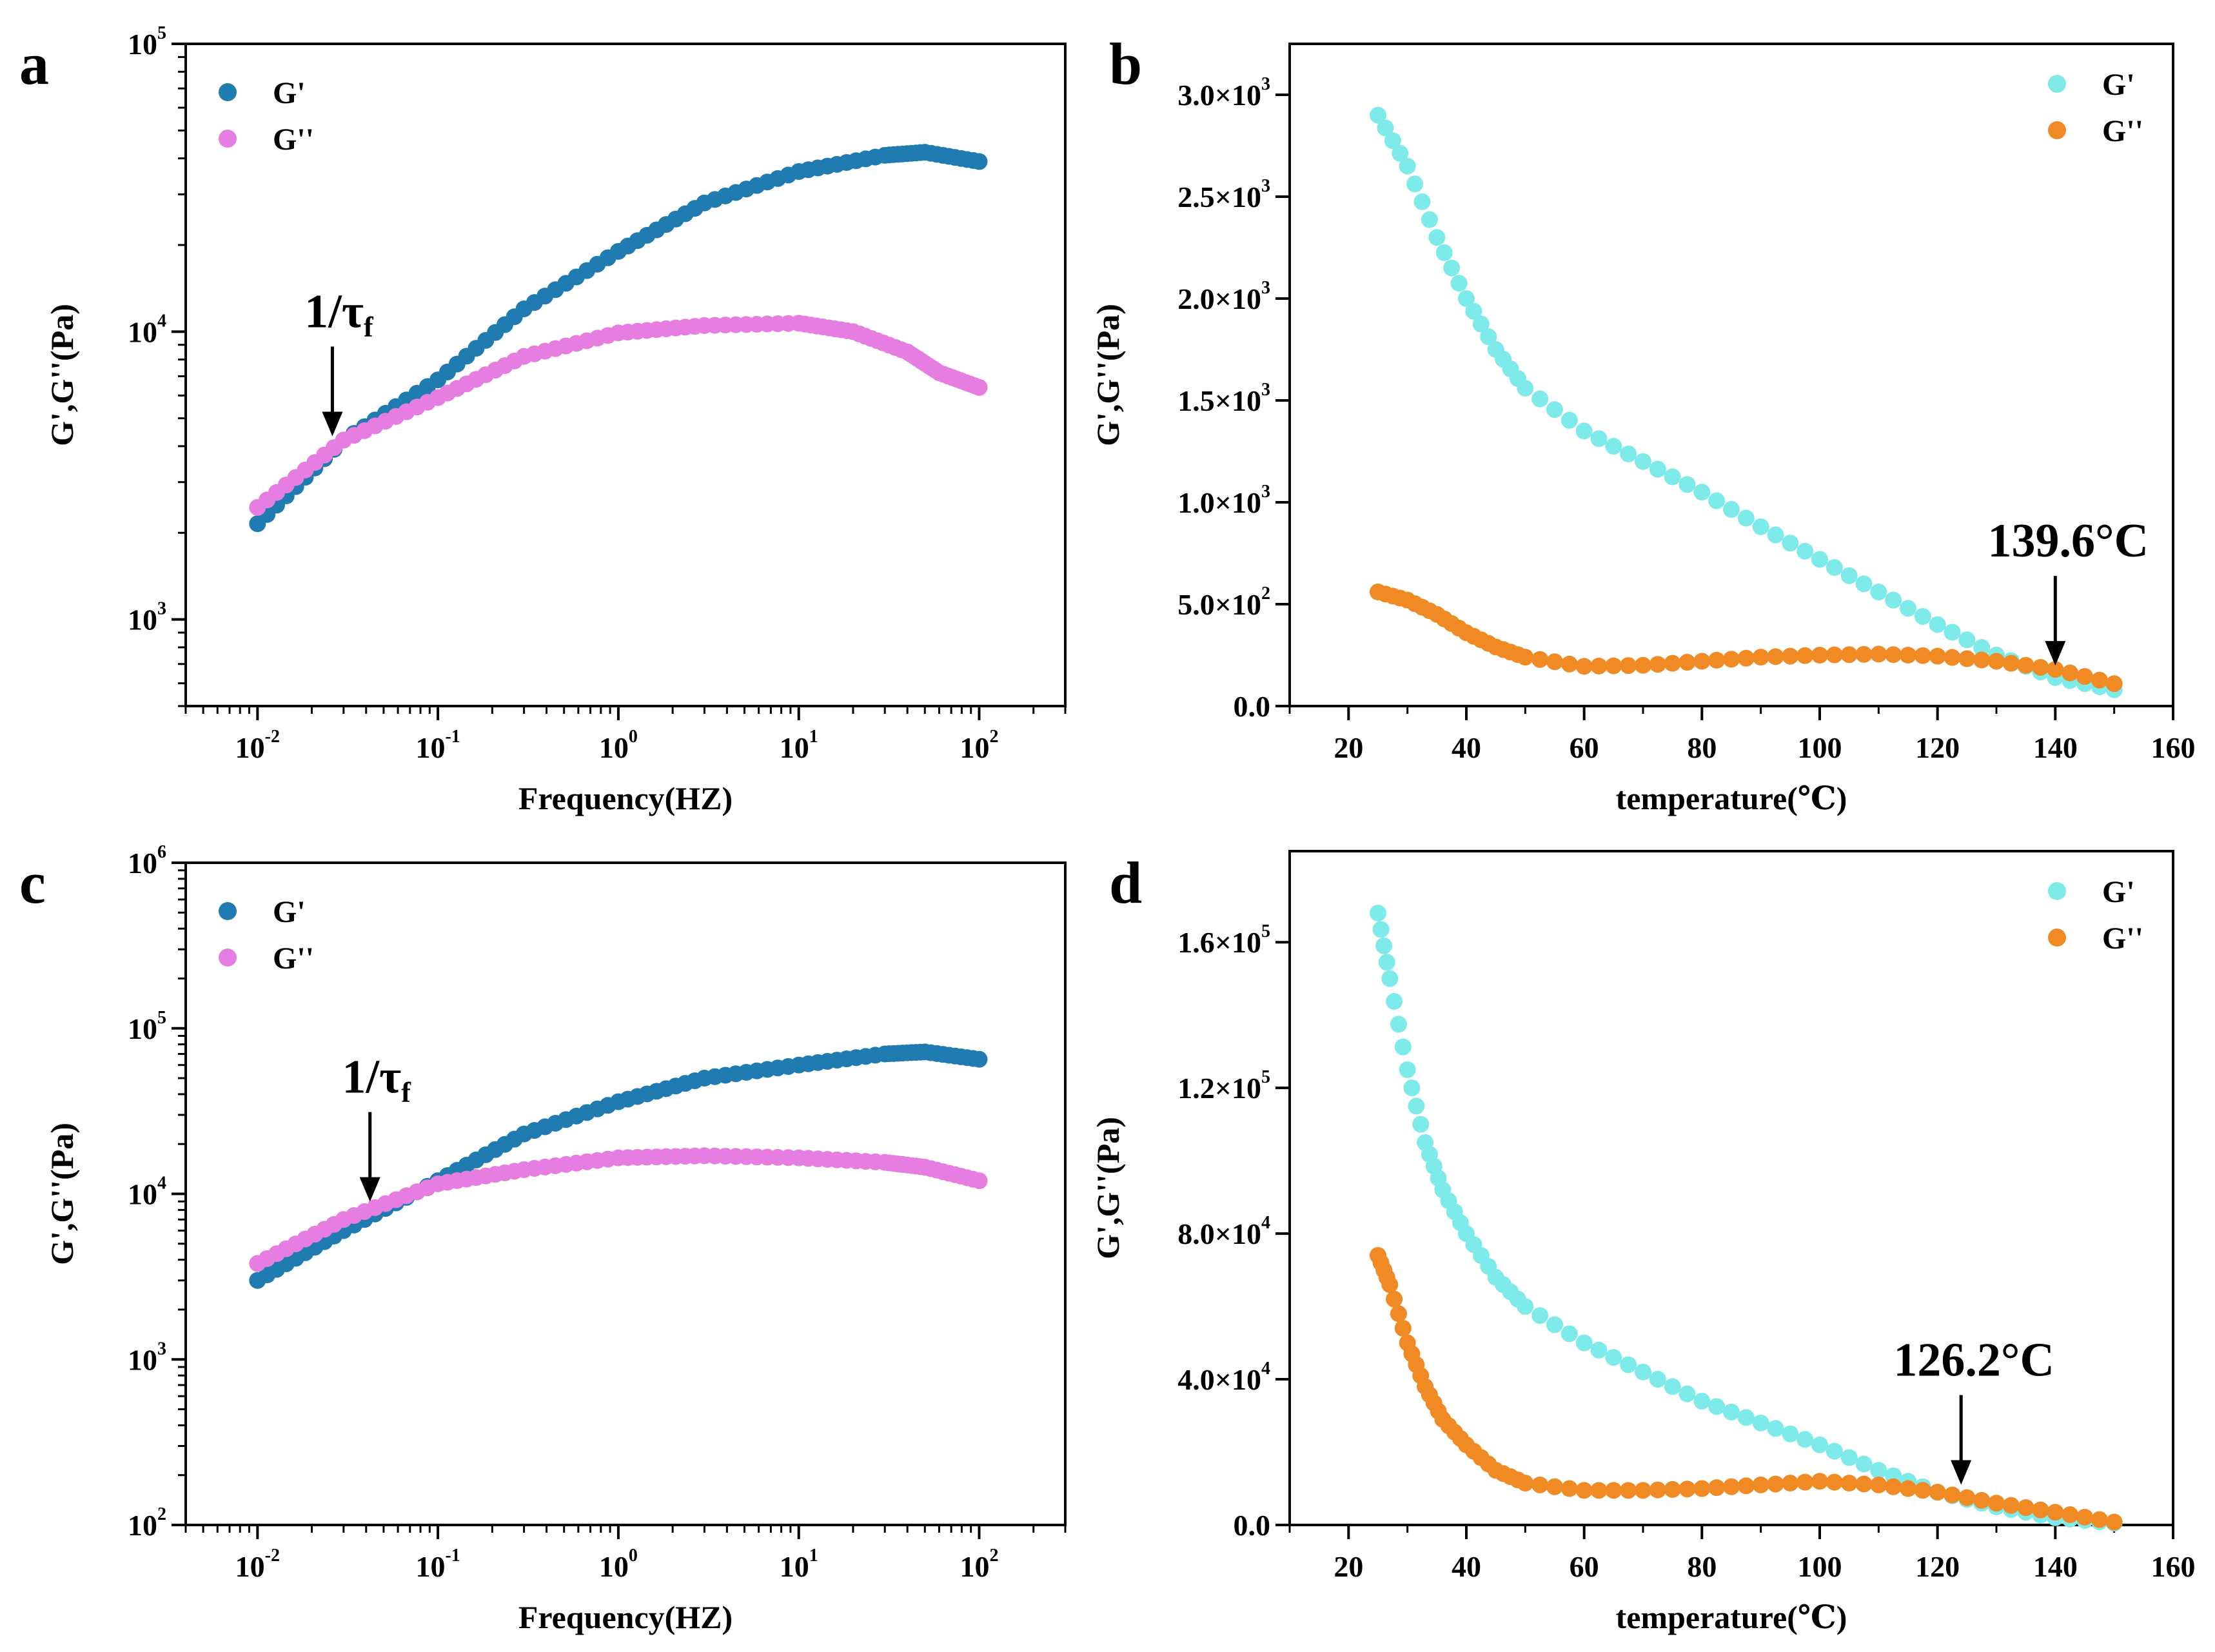 The width and height of the screenshot is (2215, 1652). I want to click on tick-exponent: -2, so click(272, 737).